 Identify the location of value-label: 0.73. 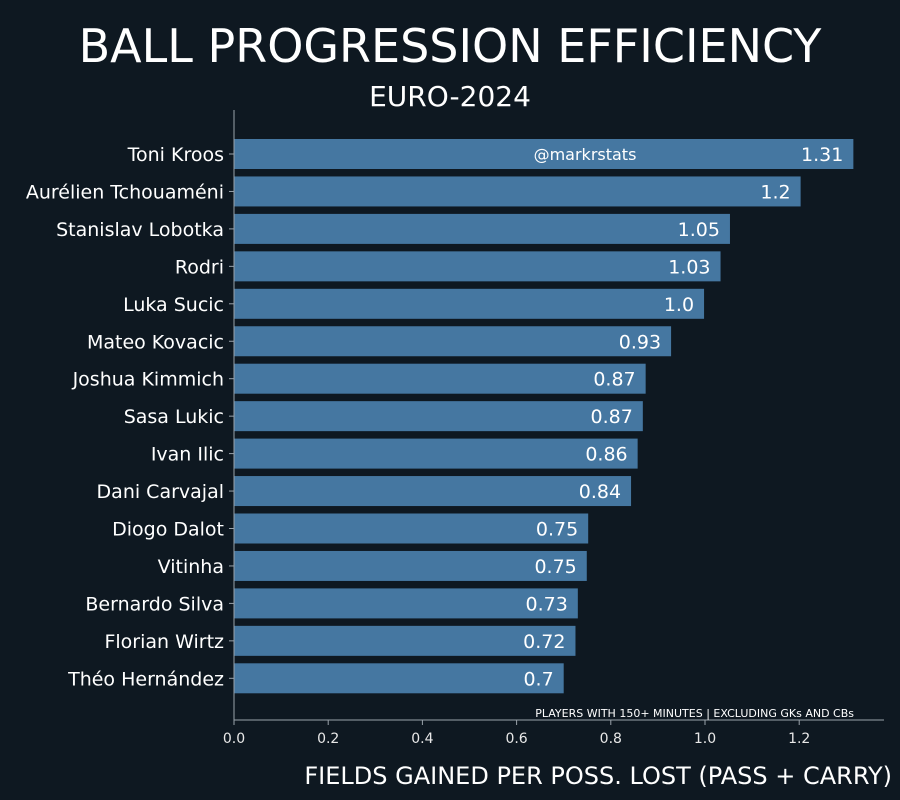
(547, 604).